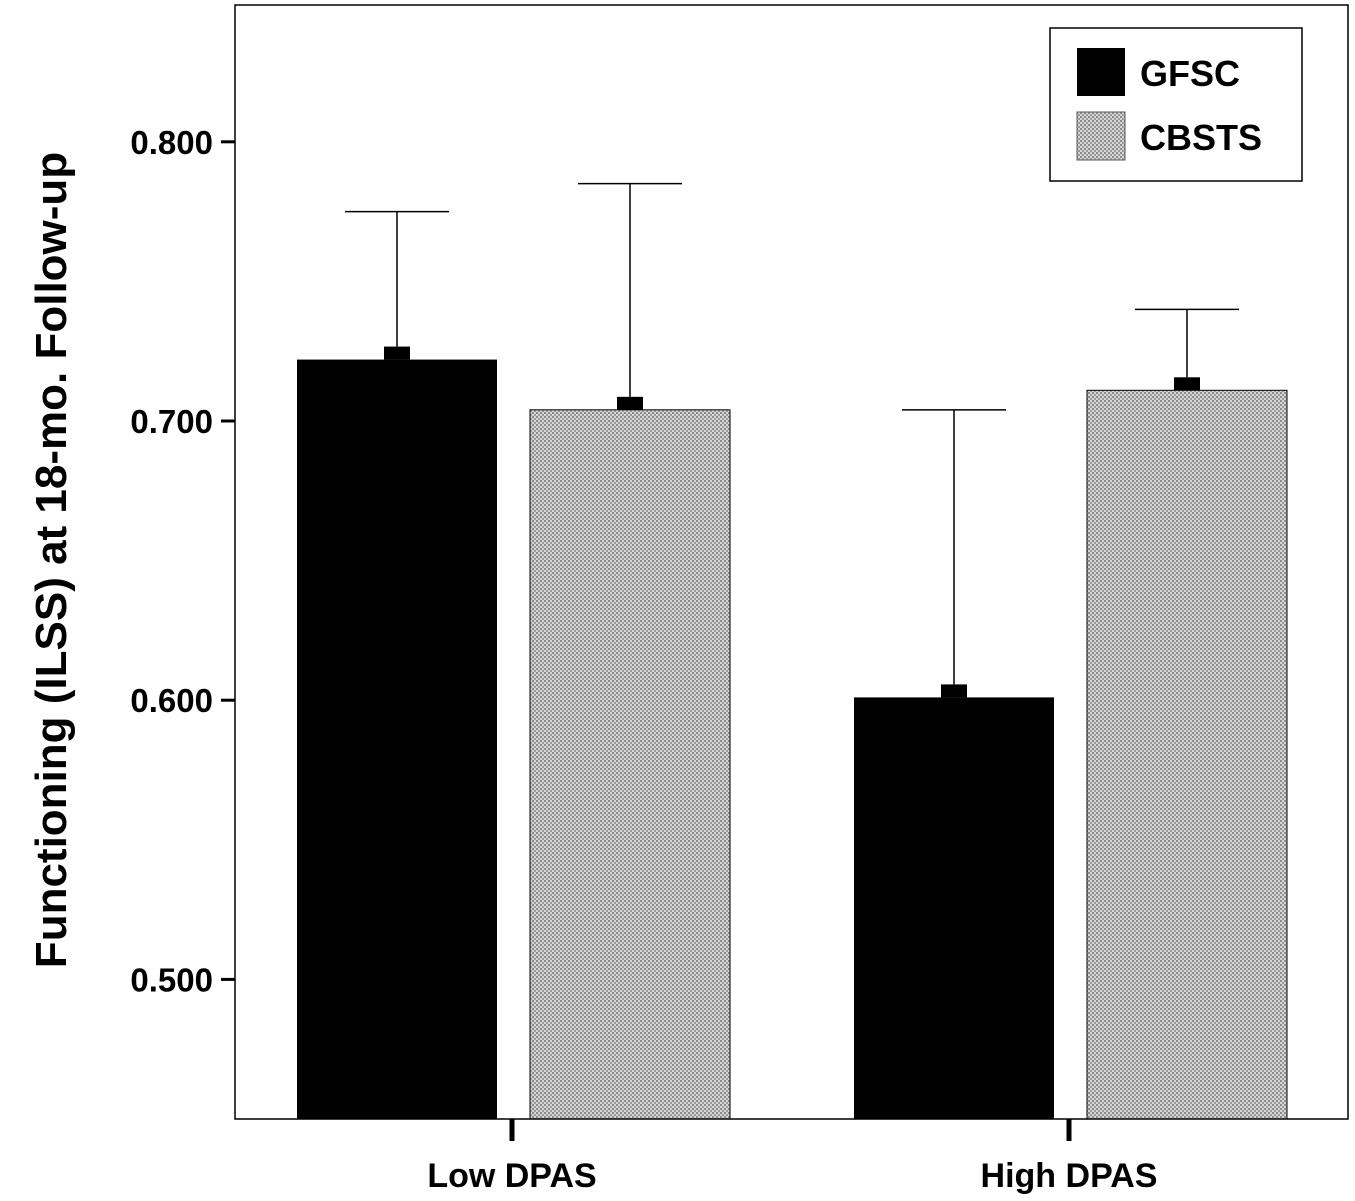 This screenshot has height=1201, width=1355. I want to click on x-tick-label: Low DPAS, so click(511, 1176).